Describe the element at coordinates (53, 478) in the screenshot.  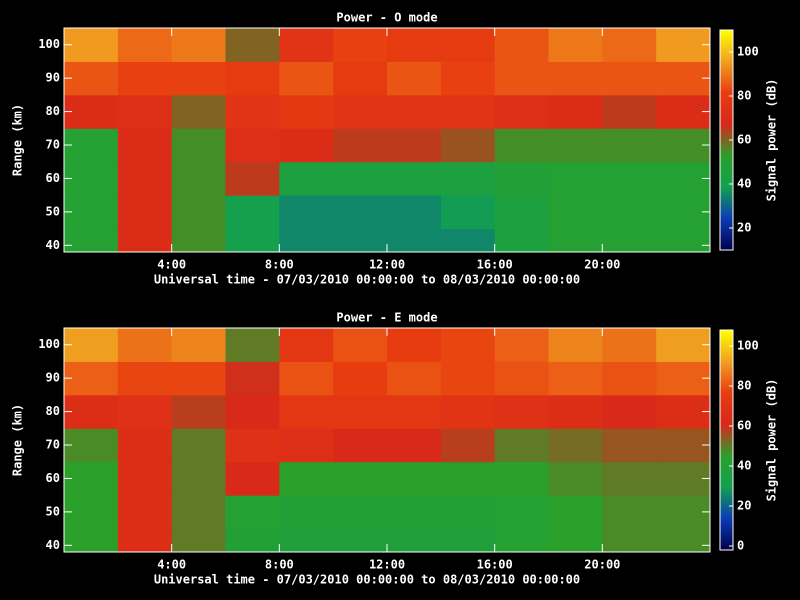
I see `y-tick-label: 60` at that location.